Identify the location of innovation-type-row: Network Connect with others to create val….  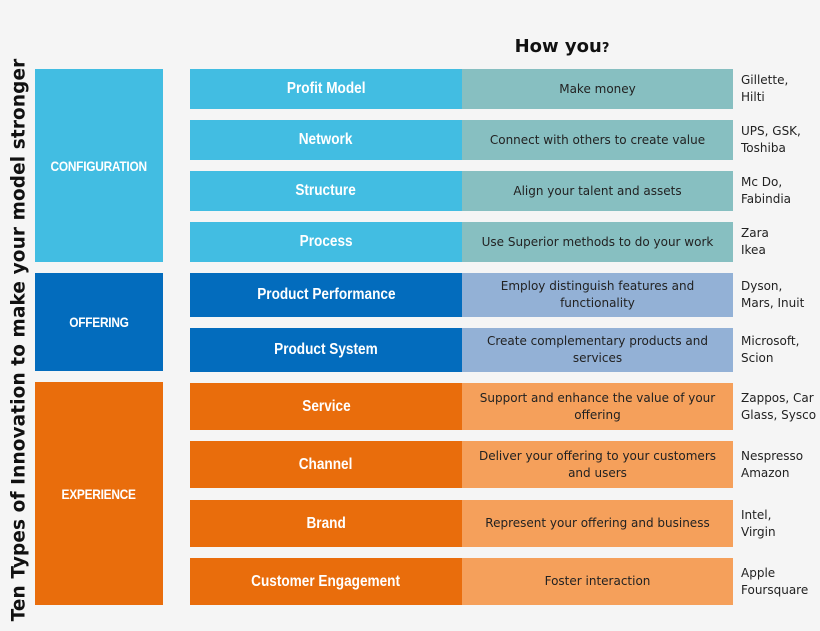
(461, 140).